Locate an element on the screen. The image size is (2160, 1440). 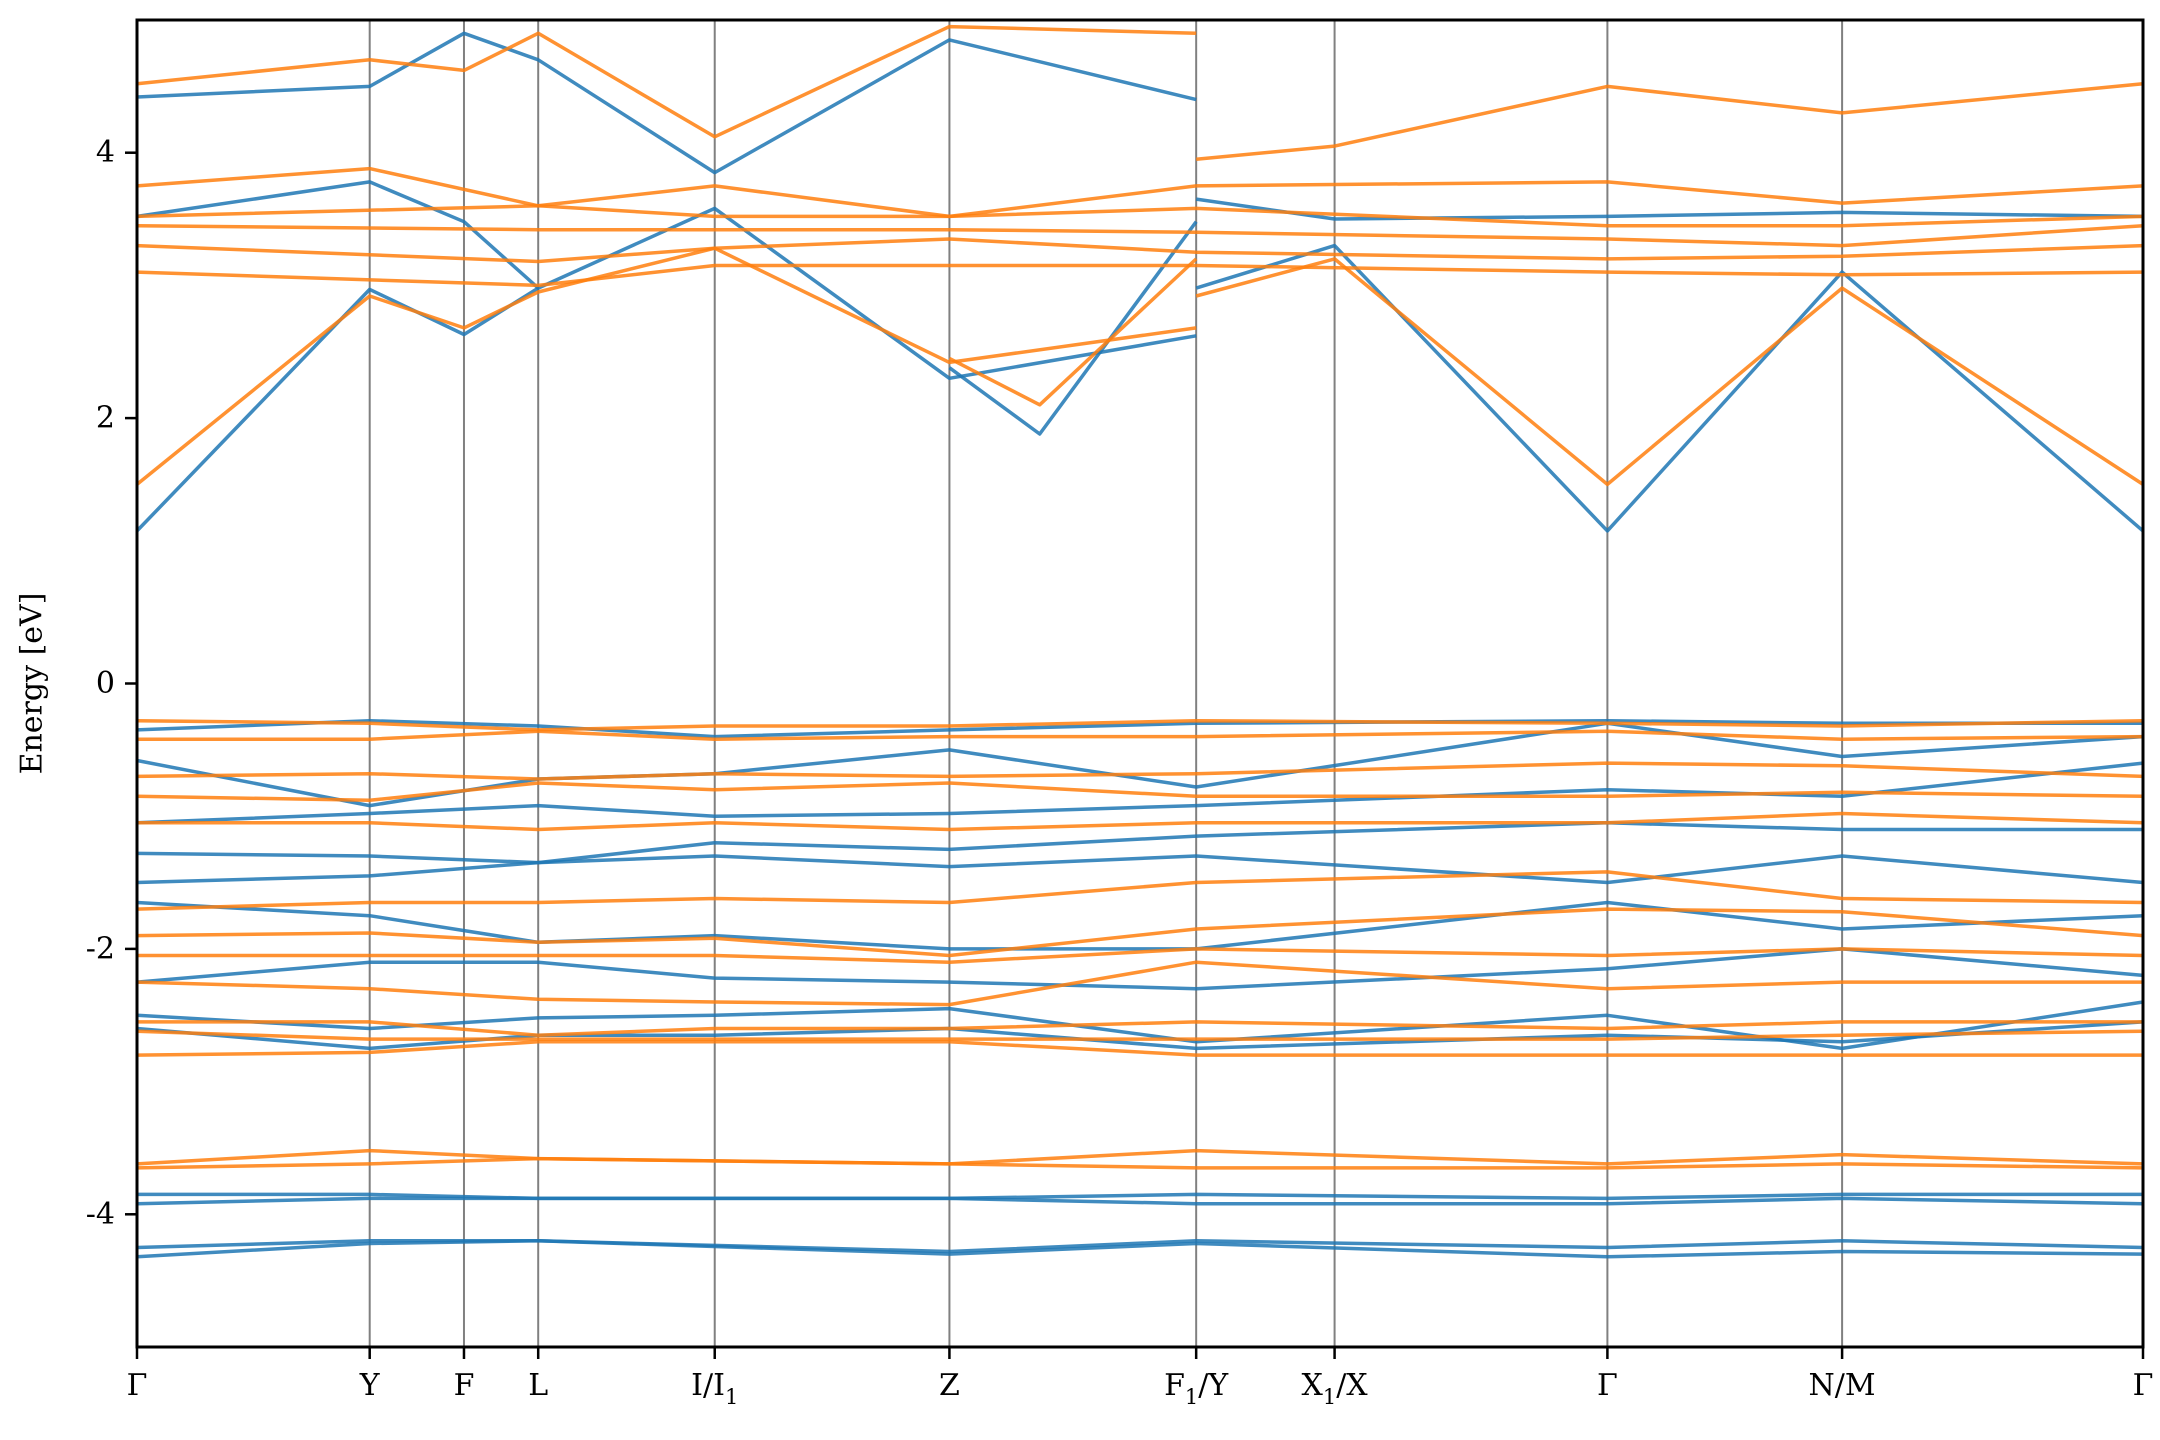
y-axis-title: Energy [eV] is located at coordinates (32, 684).